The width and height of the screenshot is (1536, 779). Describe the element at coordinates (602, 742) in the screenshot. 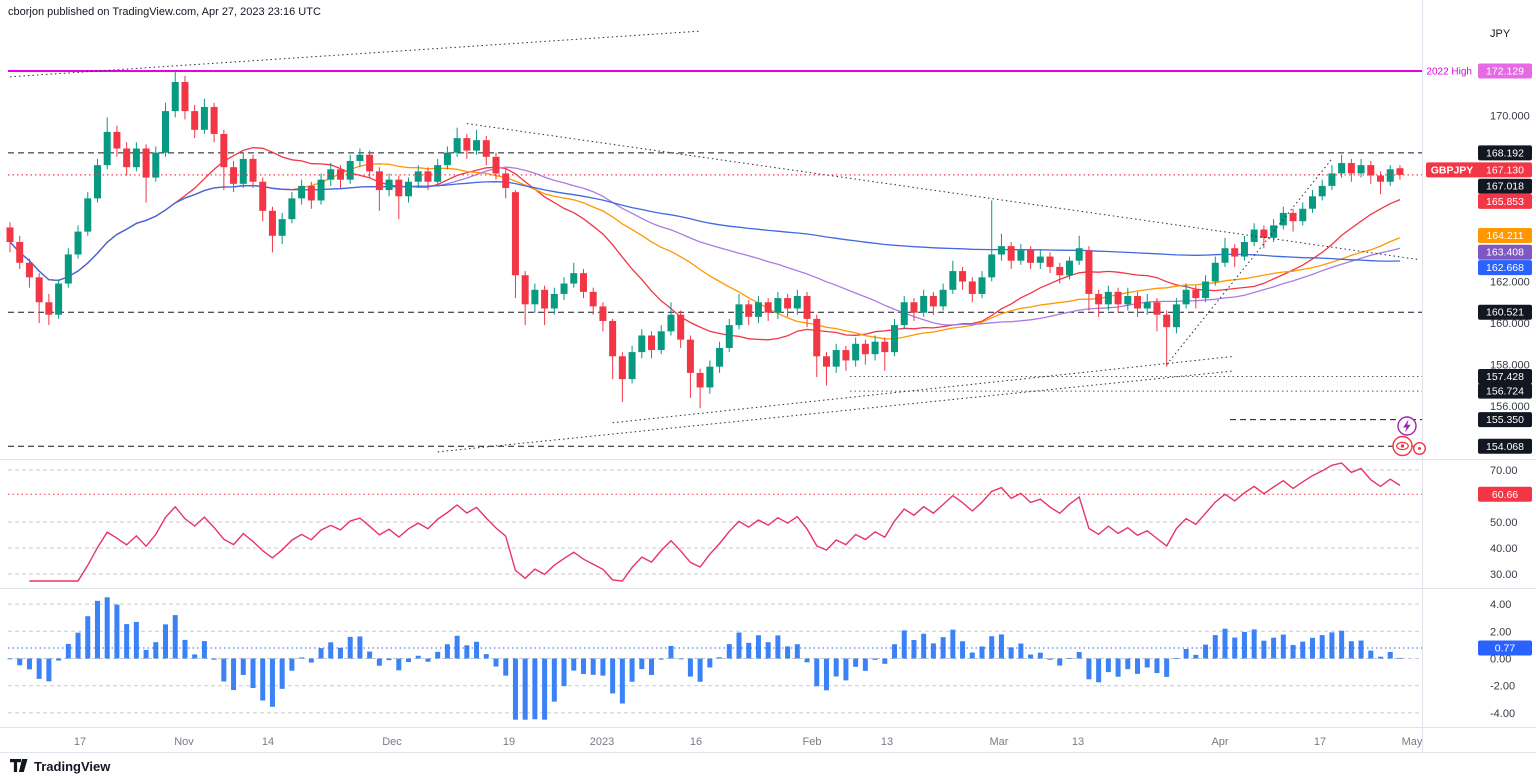

I see `time-axis-label: 2023` at that location.